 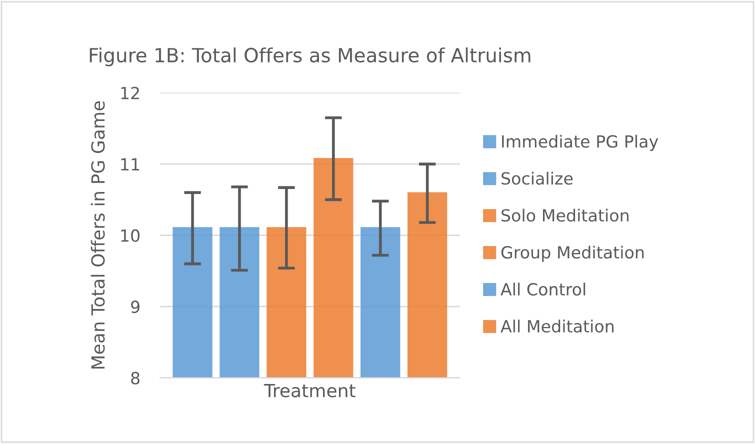 What do you see at coordinates (130, 235) in the screenshot?
I see `y-tick-label: 10` at bounding box center [130, 235].